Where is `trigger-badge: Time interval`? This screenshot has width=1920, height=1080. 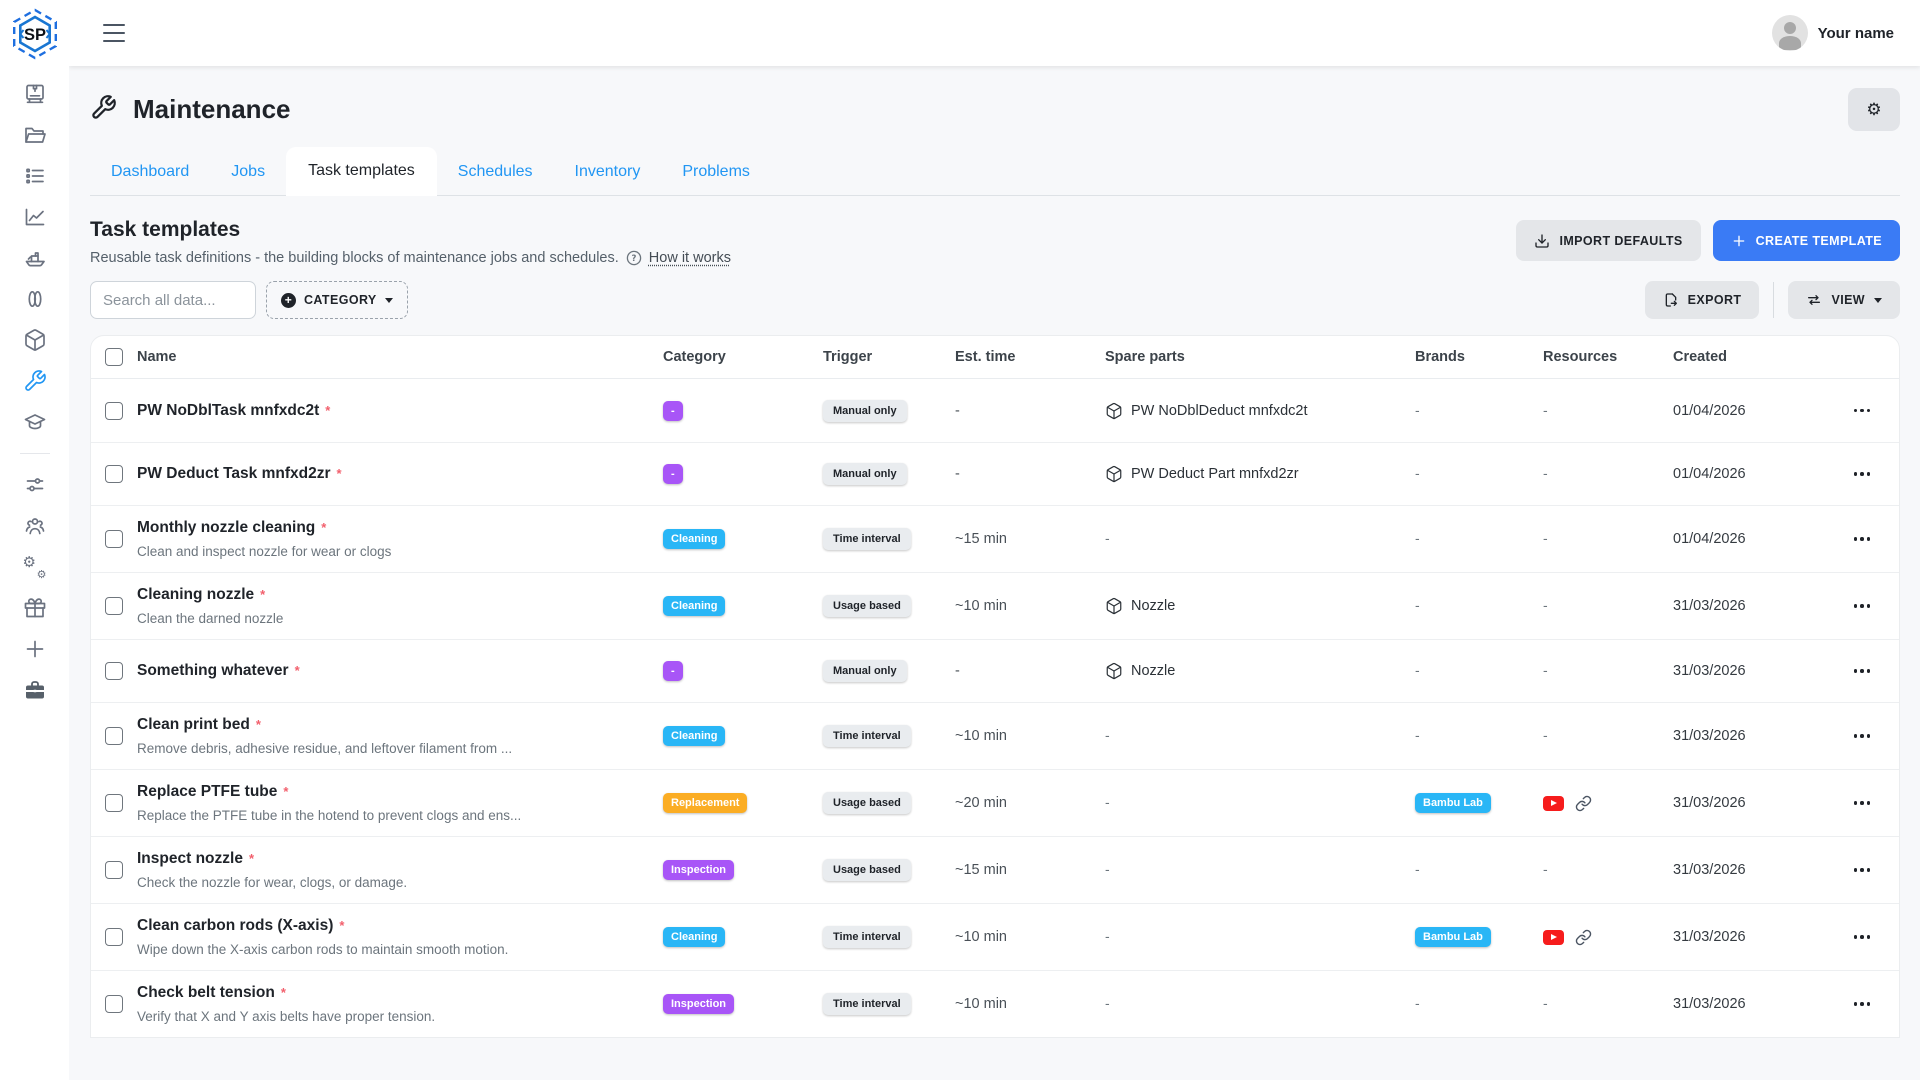 trigger-badge: Time interval is located at coordinates (867, 937).